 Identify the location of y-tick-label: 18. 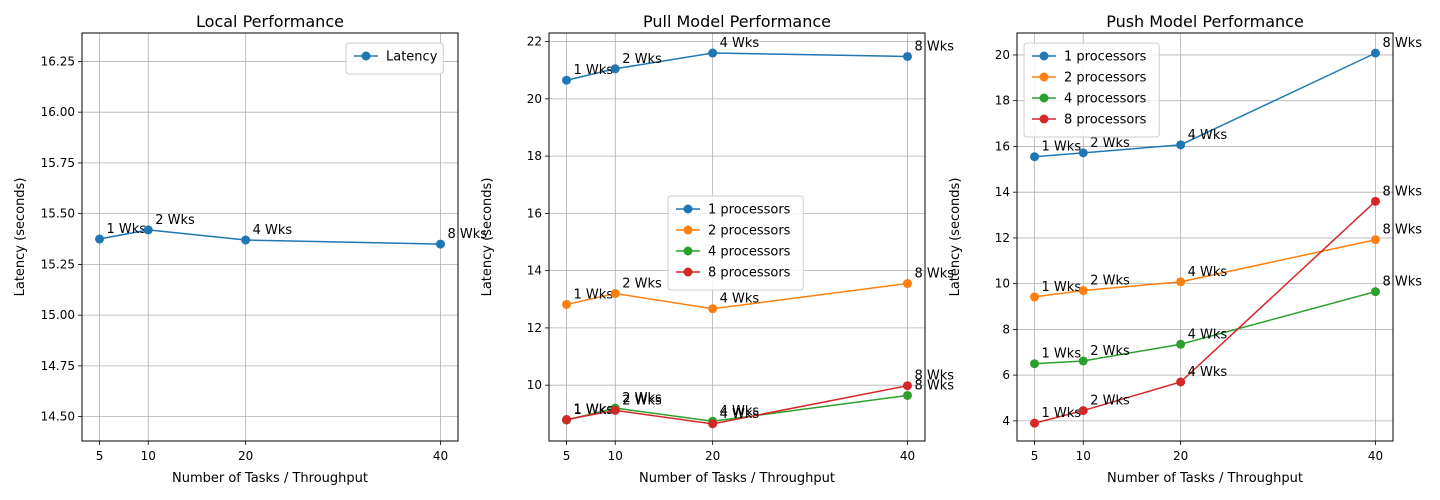
(534, 156).